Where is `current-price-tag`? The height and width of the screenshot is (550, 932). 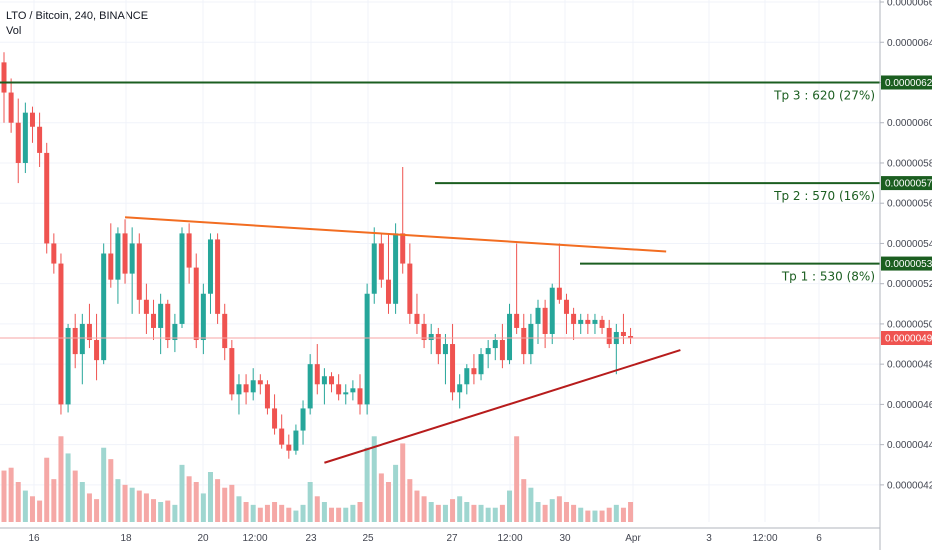 current-price-tag is located at coordinates (906, 338).